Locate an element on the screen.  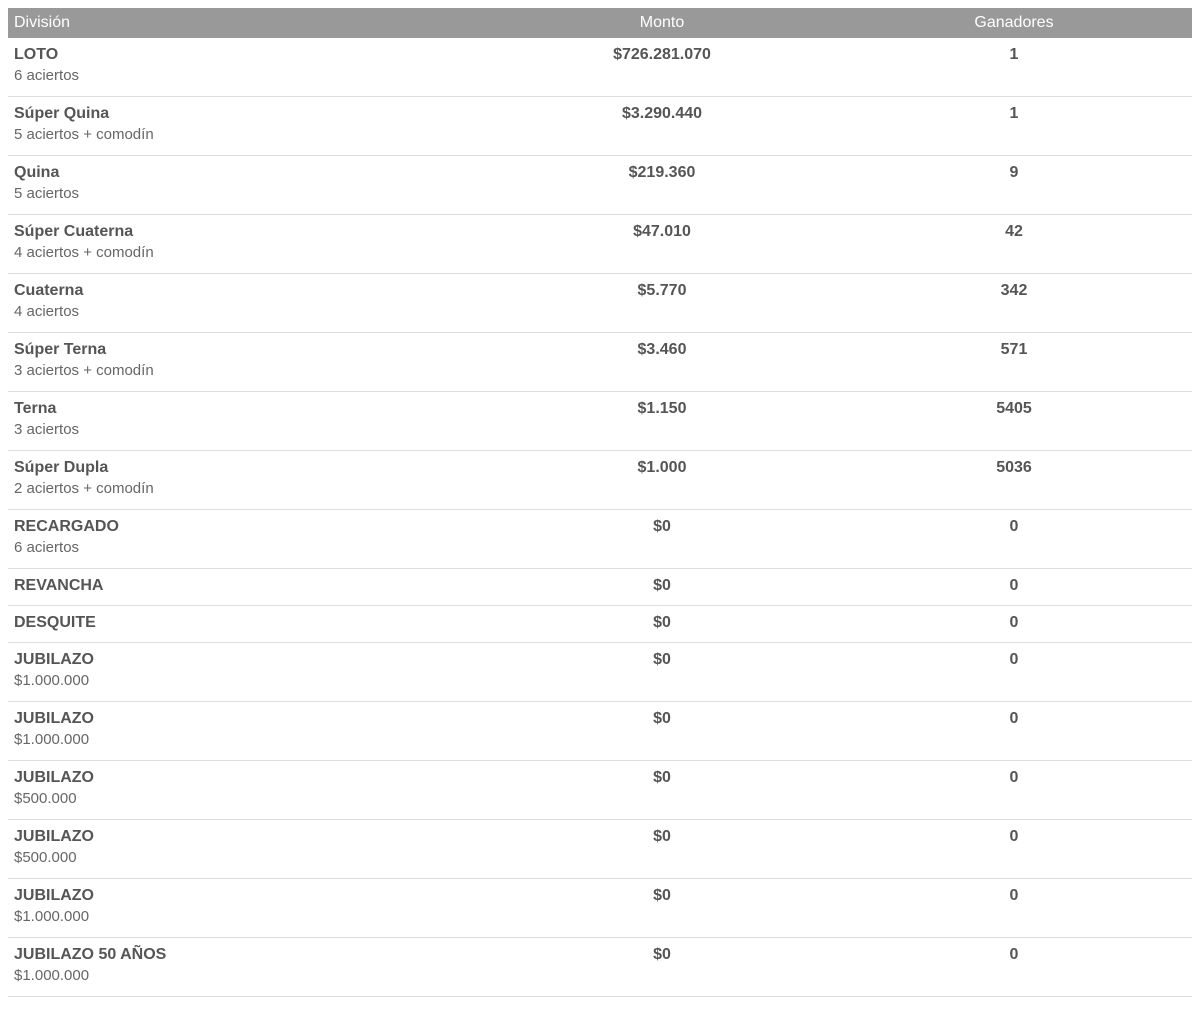
prize-row: Súper Terna 3 aciertos + comodín $3.460 571 is located at coordinates (600, 362).